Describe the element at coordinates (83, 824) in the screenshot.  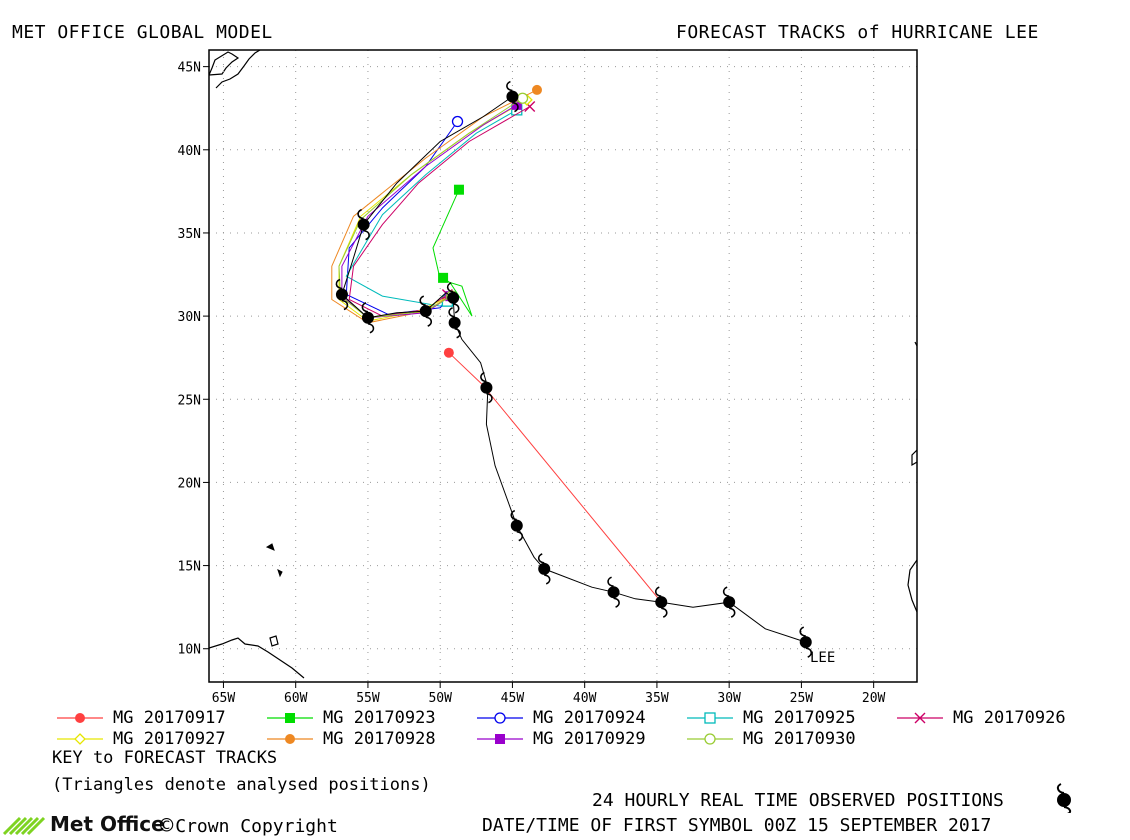
I see `met-office-logo: Met Office` at that location.